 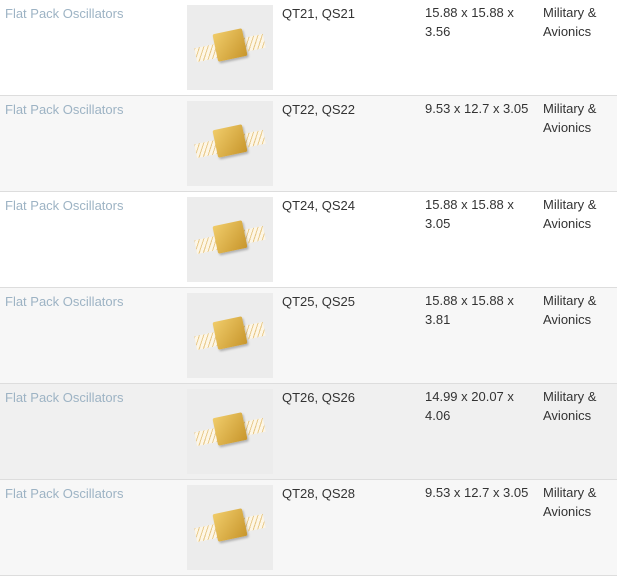 I want to click on part-numbers: QT22, QS22, so click(x=318, y=109).